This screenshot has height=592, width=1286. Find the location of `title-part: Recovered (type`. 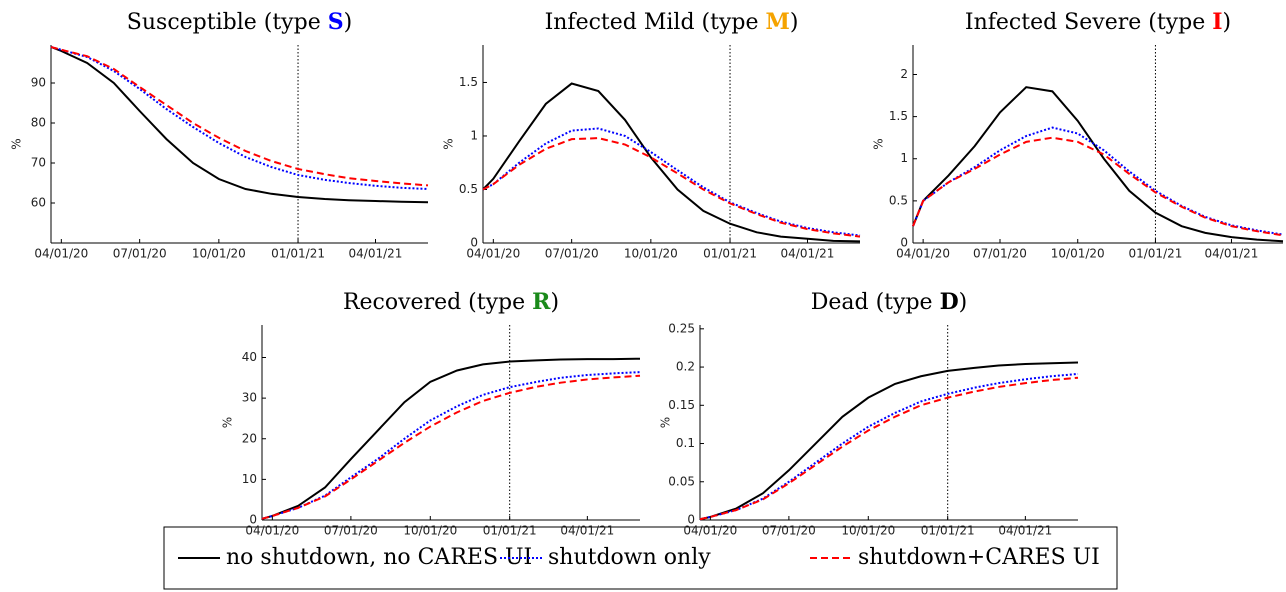

title-part: Recovered (type is located at coordinates (437, 302).